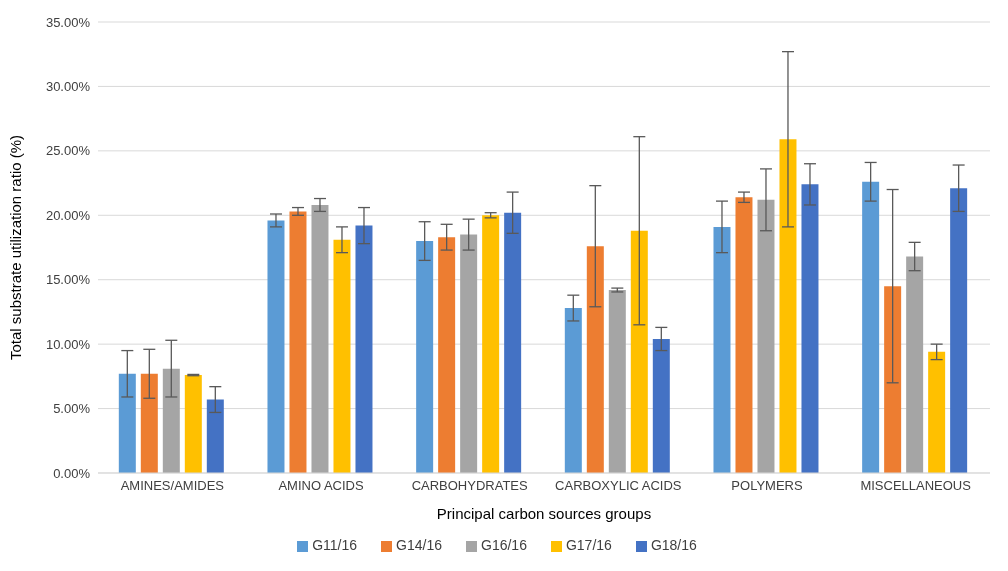 Image resolution: width=1008 pixels, height=571 pixels. What do you see at coordinates (172, 486) in the screenshot?
I see `x-tick-label: AMINES/AMIDES` at bounding box center [172, 486].